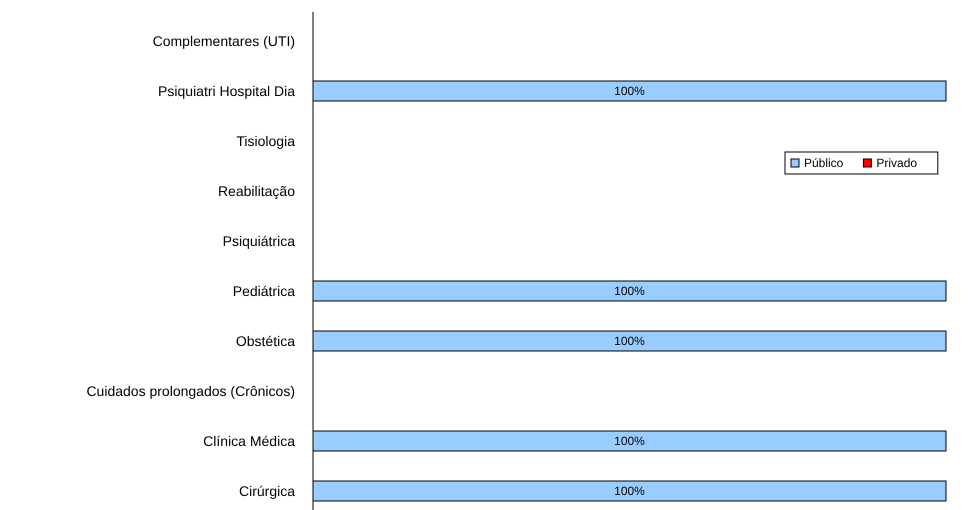 Image resolution: width=971 pixels, height=510 pixels. Describe the element at coordinates (897, 163) in the screenshot. I see `legend-label: Privado` at that location.